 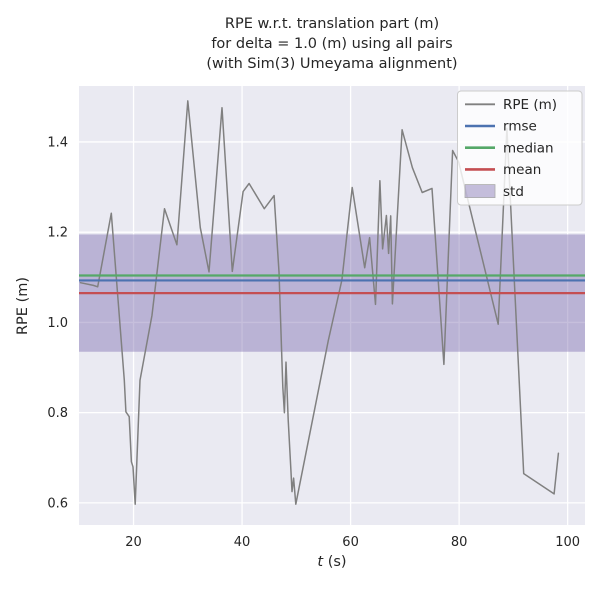 I want to click on x-tick-label: 20, so click(x=133, y=542).